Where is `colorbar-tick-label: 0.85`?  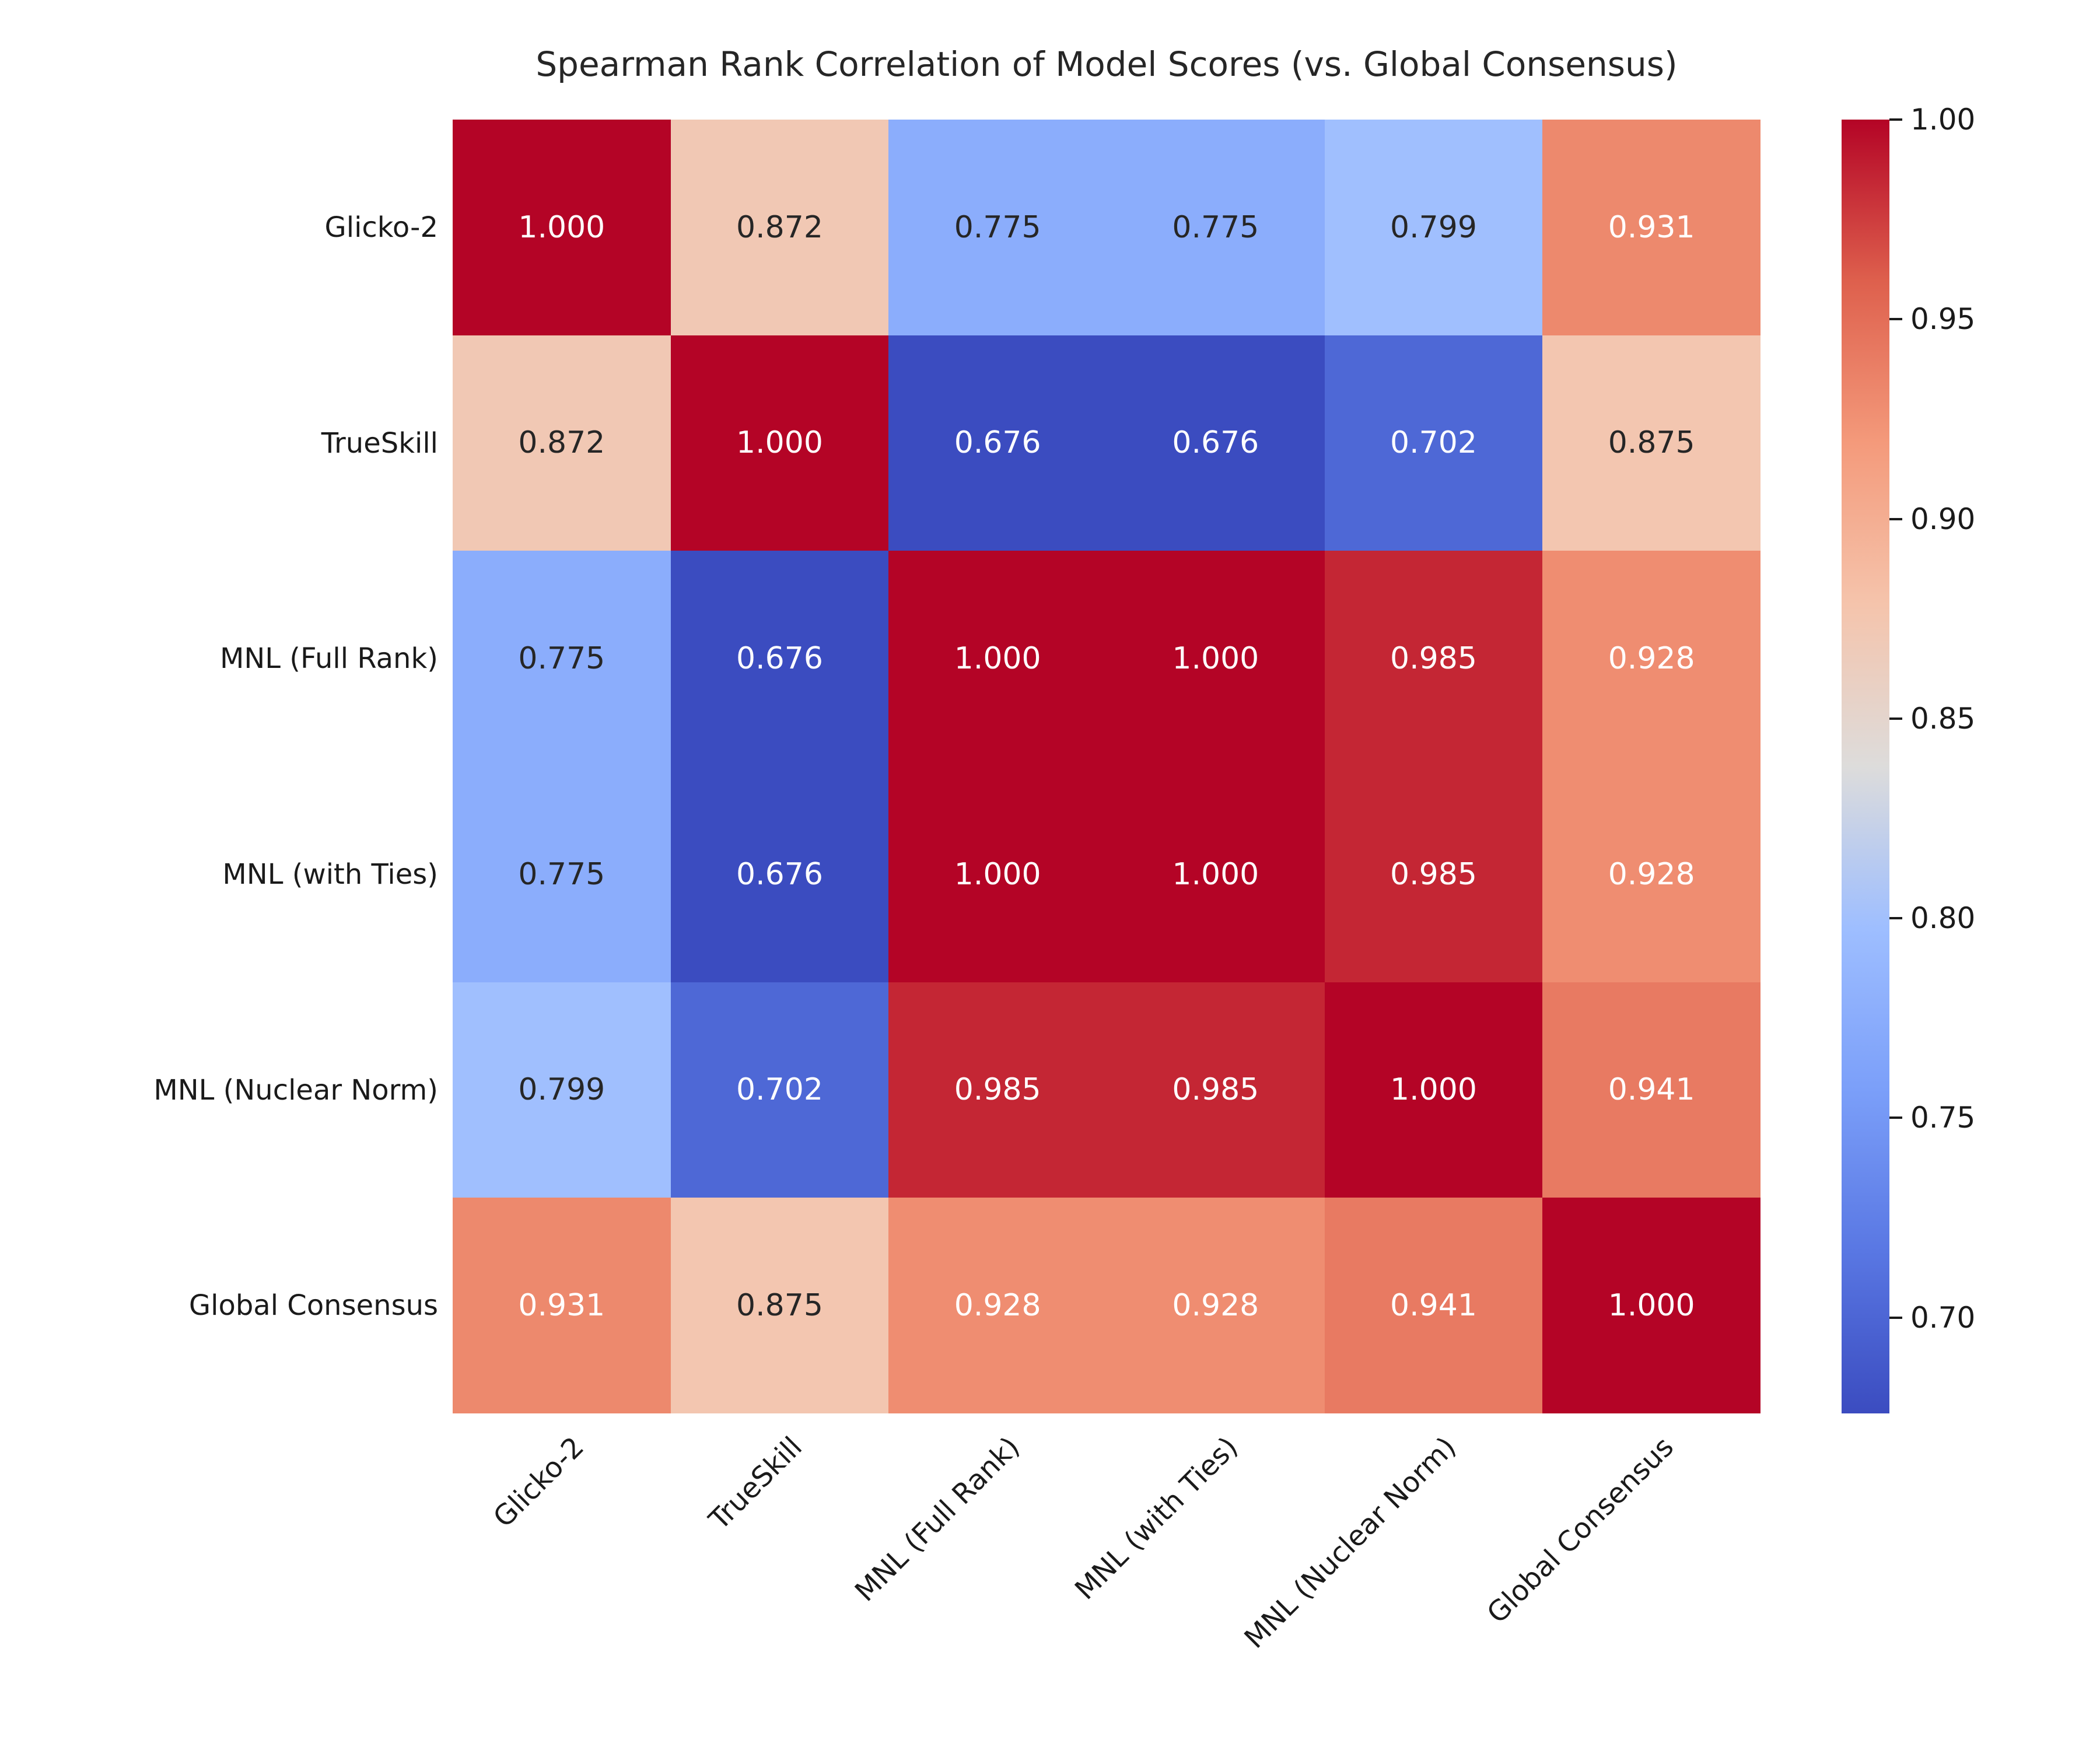
colorbar-tick-label: 0.85 is located at coordinates (1943, 718).